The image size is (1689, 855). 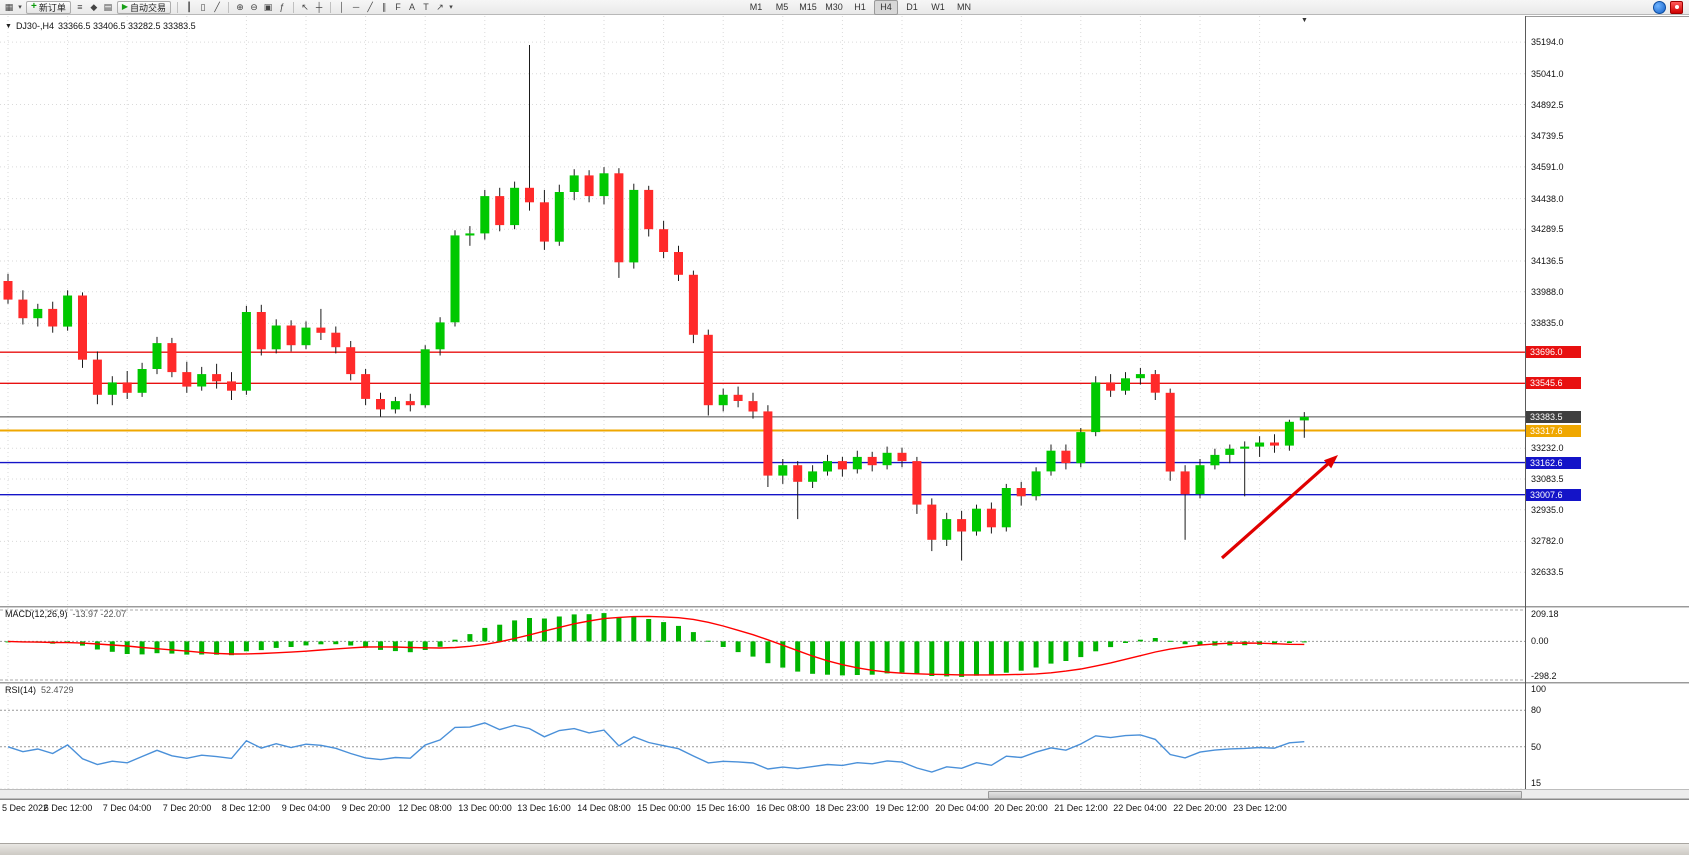 What do you see at coordinates (189, 6) in the screenshot?
I see `bar-chart-icon: ┃` at bounding box center [189, 6].